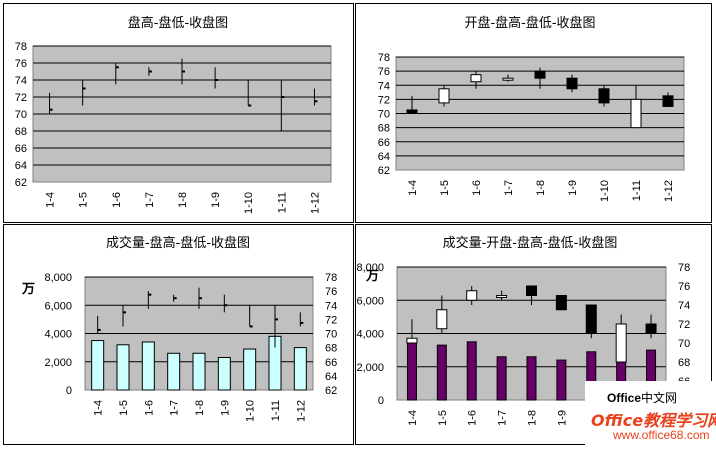  I want to click on chart-title: 成交量-盘高-盘低-收盘图, so click(178, 243).